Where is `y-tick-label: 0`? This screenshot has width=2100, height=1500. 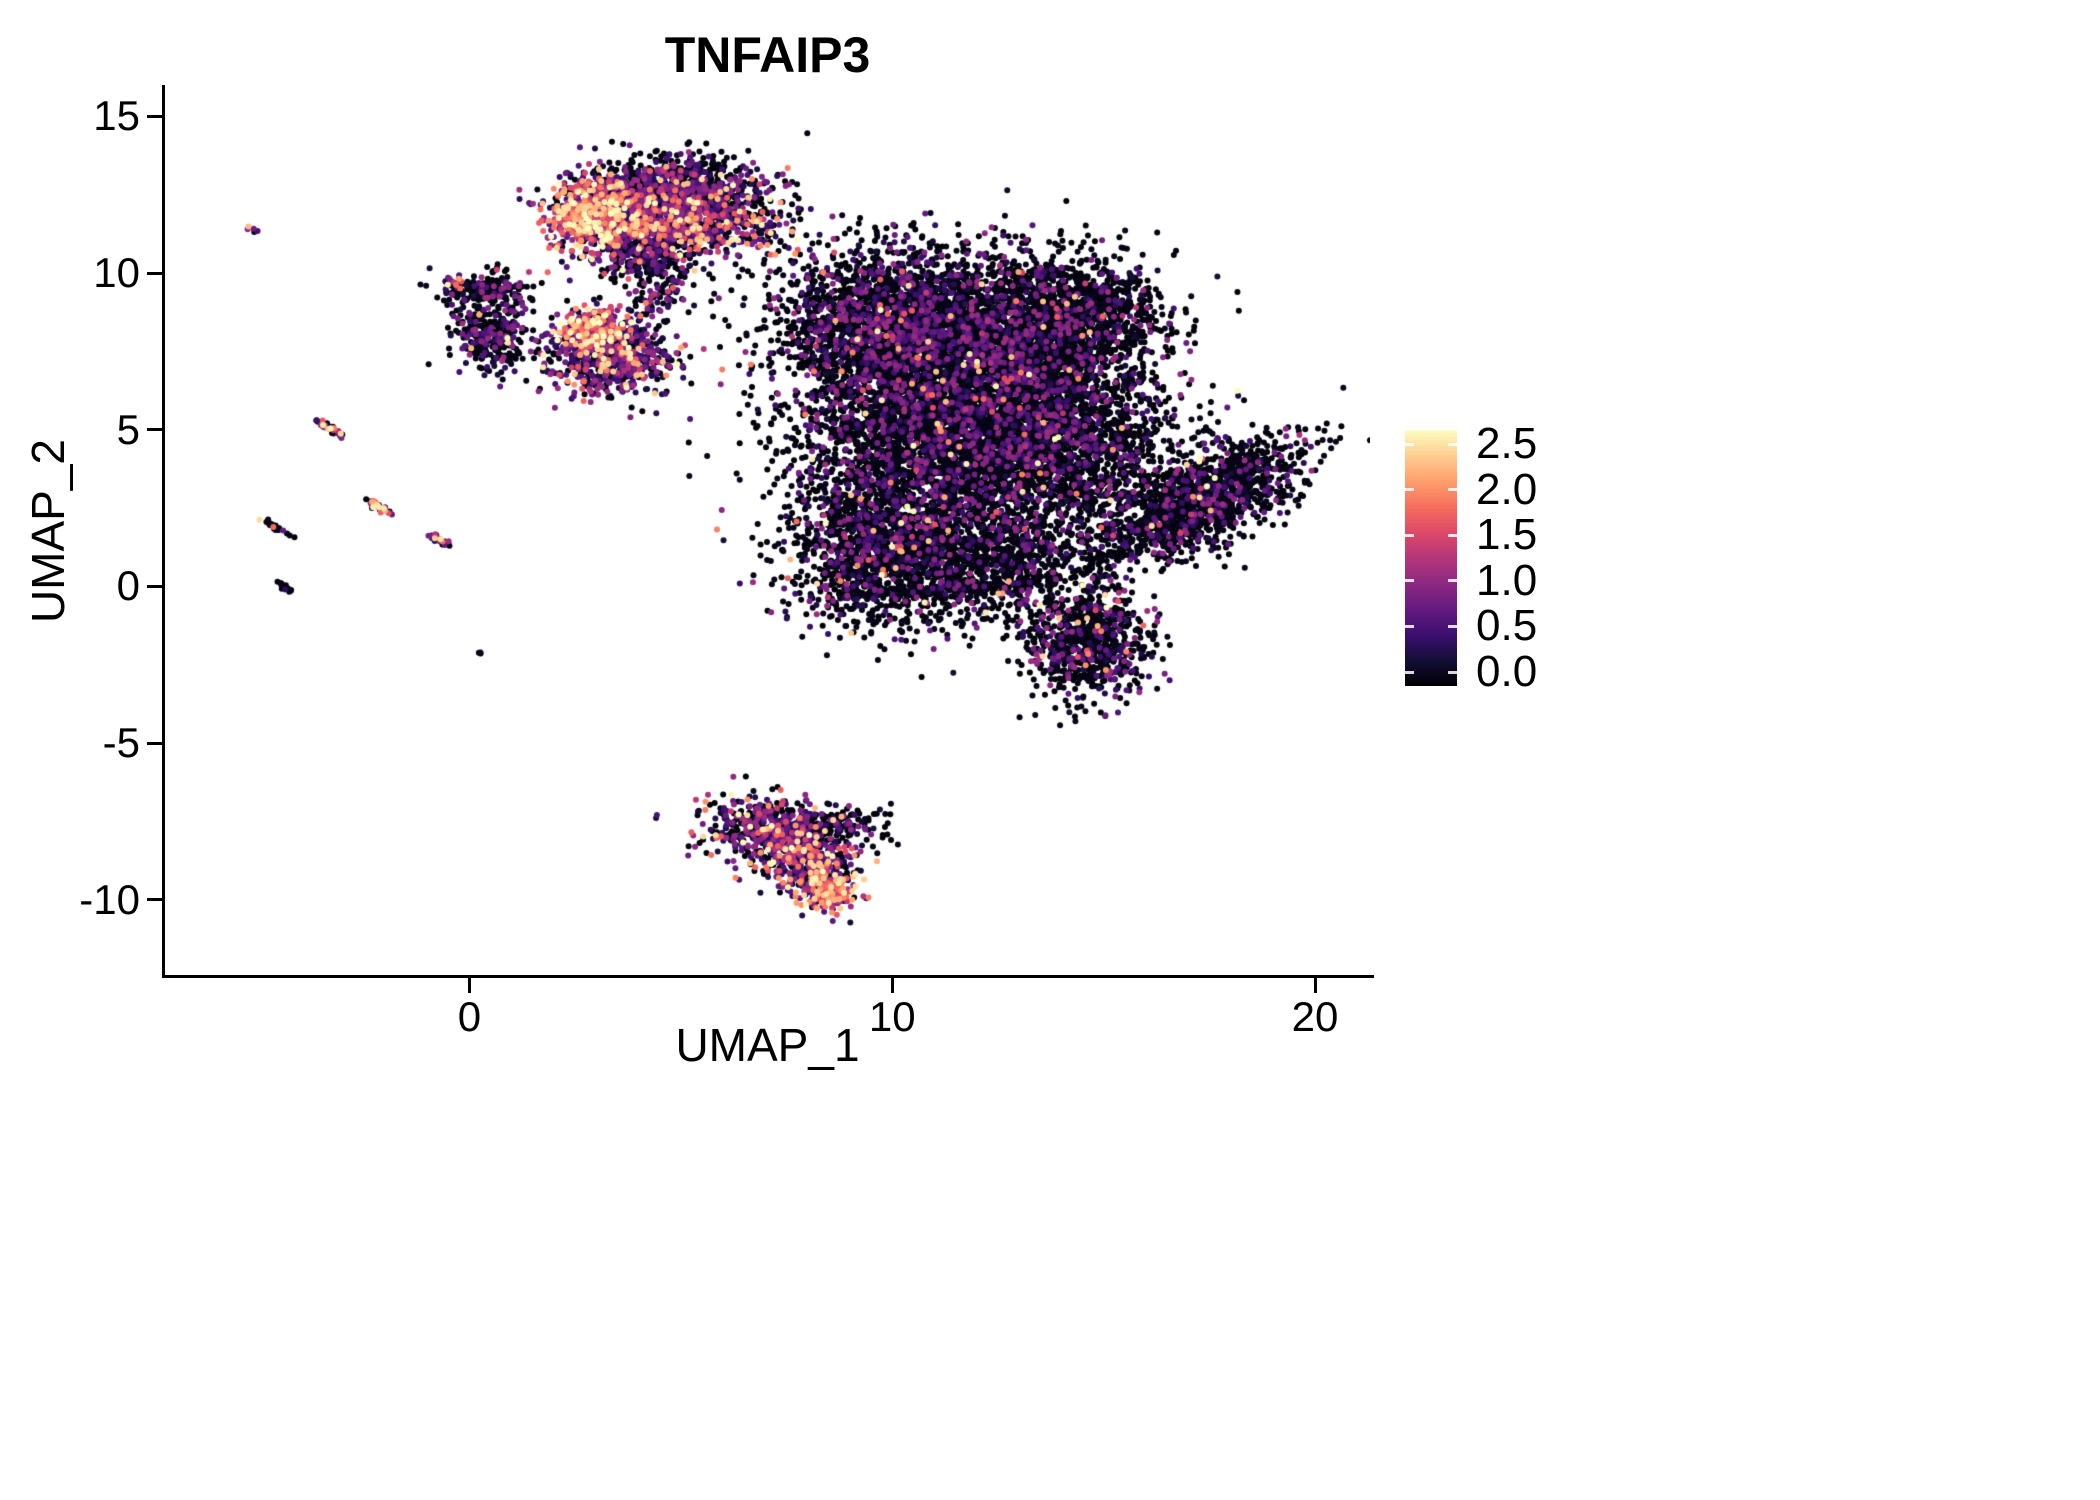
y-tick-label: 0 is located at coordinates (128, 586).